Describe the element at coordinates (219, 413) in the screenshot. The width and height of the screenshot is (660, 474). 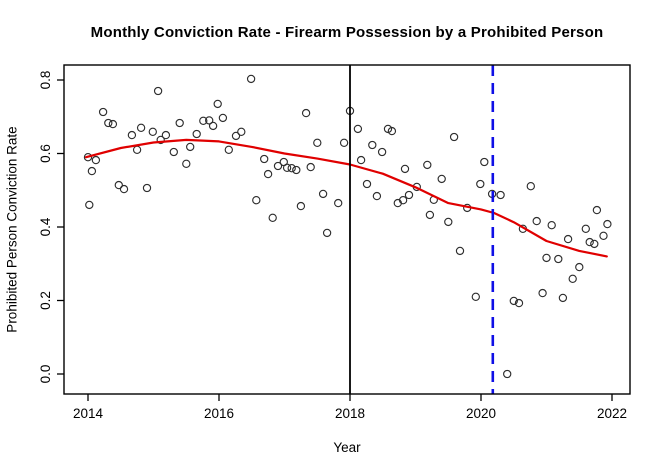
I see `x-tick-label: 2016` at that location.